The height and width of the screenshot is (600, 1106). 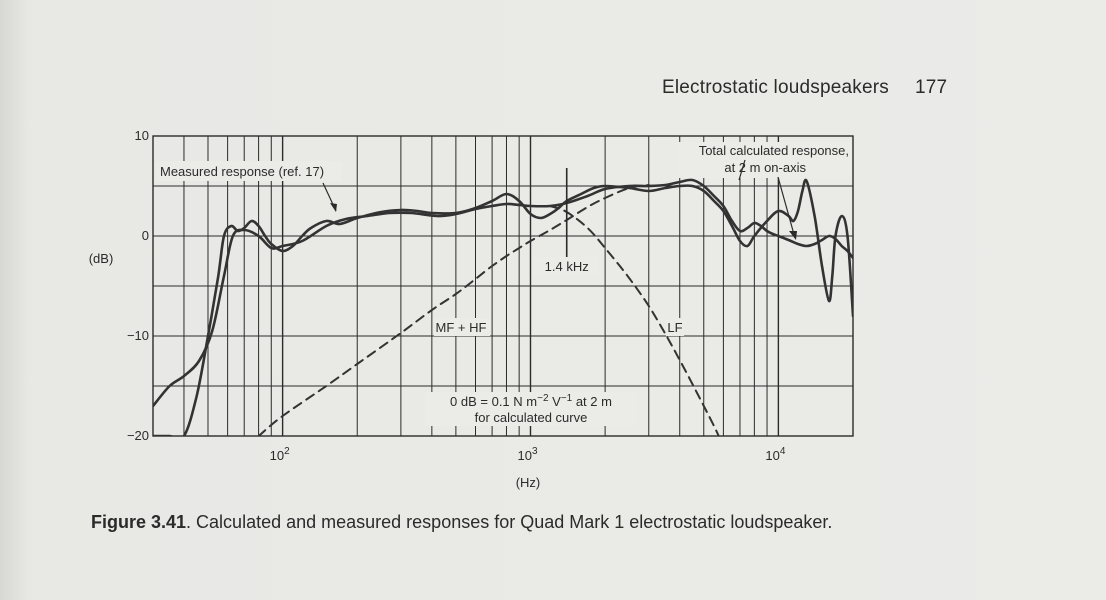 I want to click on measured-leader-arrow, so click(x=333, y=207).